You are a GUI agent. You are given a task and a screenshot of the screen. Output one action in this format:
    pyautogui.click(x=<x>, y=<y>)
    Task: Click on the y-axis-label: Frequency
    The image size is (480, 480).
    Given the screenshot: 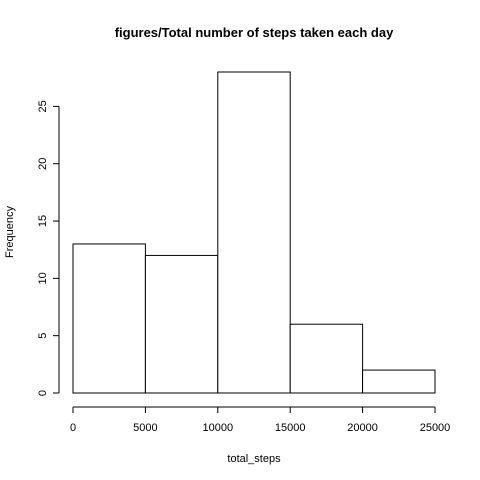 What is the action you would take?
    pyautogui.click(x=10, y=232)
    